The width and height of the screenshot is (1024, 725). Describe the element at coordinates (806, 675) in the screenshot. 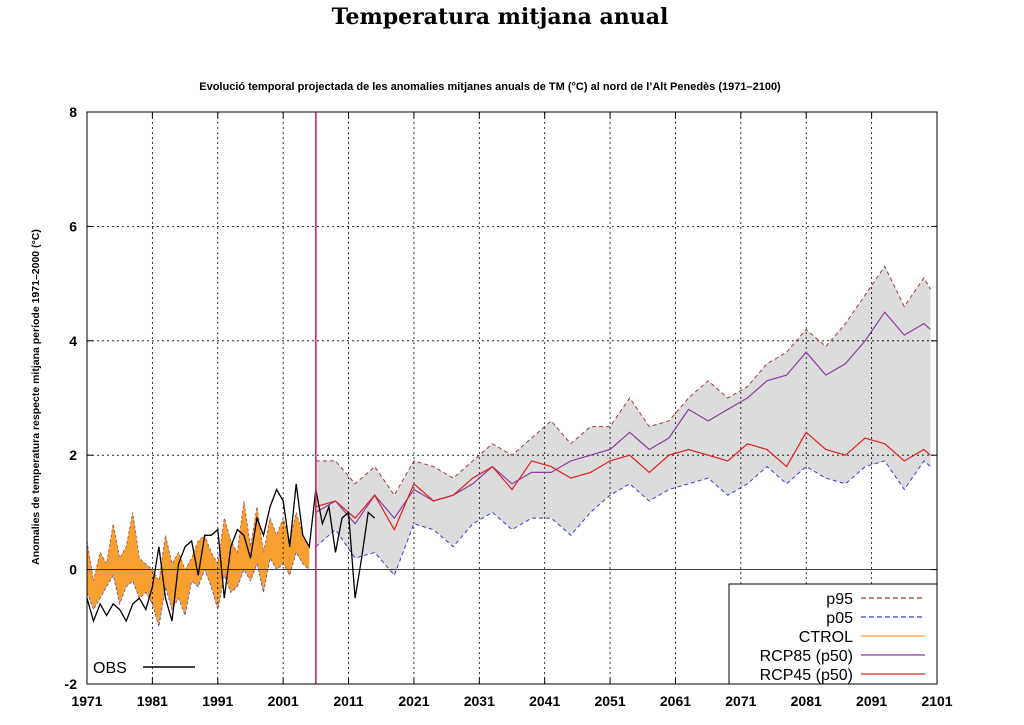

I see `legend-label-rcp45: RCP45 (p50)` at that location.